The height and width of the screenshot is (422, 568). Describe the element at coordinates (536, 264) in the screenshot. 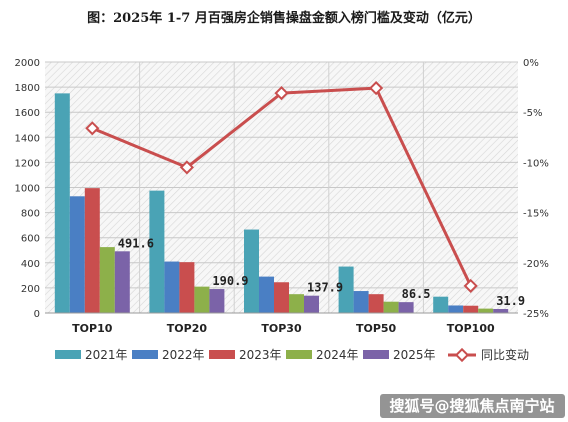

I see `y2-tick-label: -20%` at that location.